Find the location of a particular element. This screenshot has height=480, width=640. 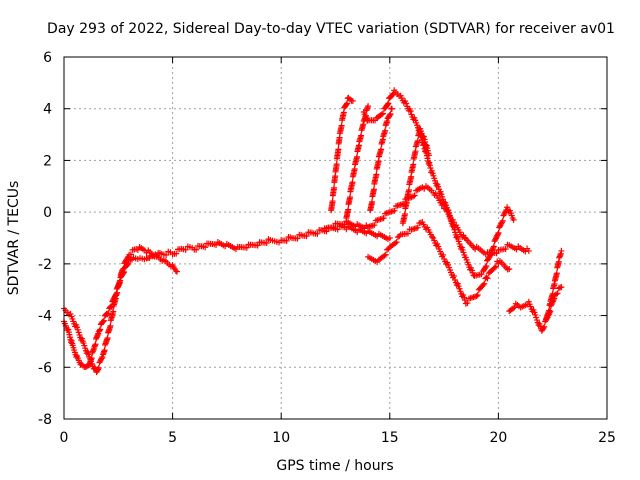

x-tick-label: 5 is located at coordinates (172, 438).